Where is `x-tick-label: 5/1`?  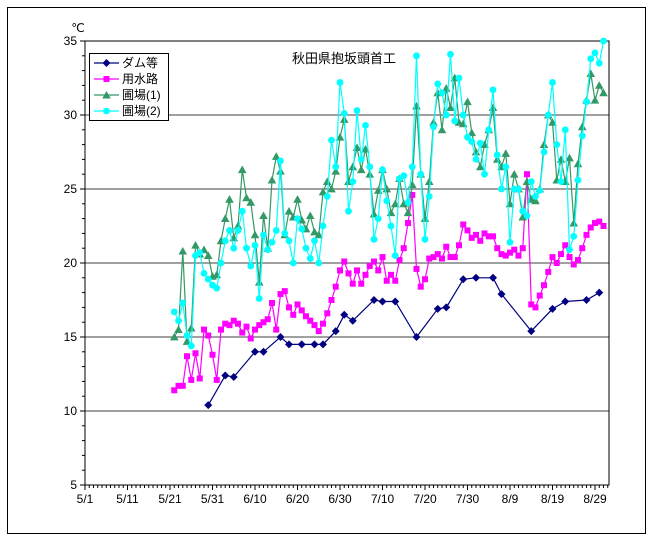
x-tick-label: 5/1 is located at coordinates (85, 499).